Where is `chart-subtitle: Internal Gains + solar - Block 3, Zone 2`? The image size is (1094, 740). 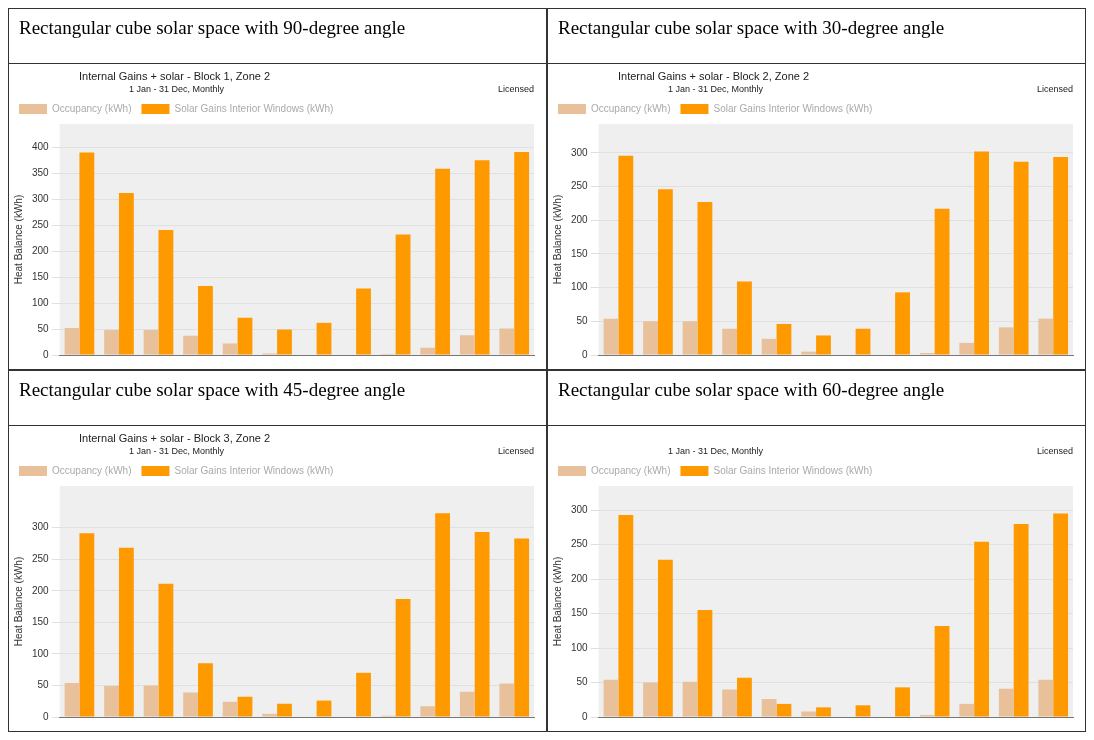
chart-subtitle: Internal Gains + solar - Block 3, Zone 2 is located at coordinates (175, 439).